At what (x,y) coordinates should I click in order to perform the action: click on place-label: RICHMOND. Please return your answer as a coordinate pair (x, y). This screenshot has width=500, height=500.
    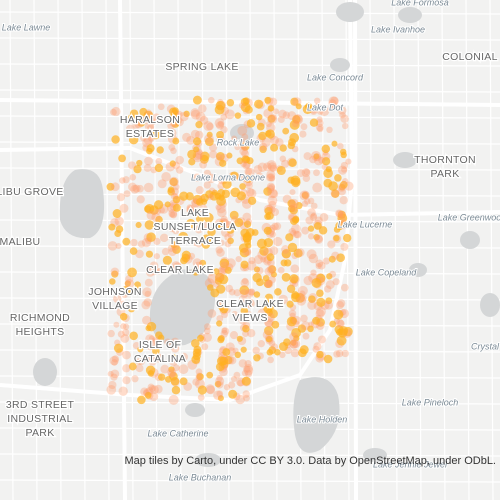
    Looking at the image, I should click on (40, 318).